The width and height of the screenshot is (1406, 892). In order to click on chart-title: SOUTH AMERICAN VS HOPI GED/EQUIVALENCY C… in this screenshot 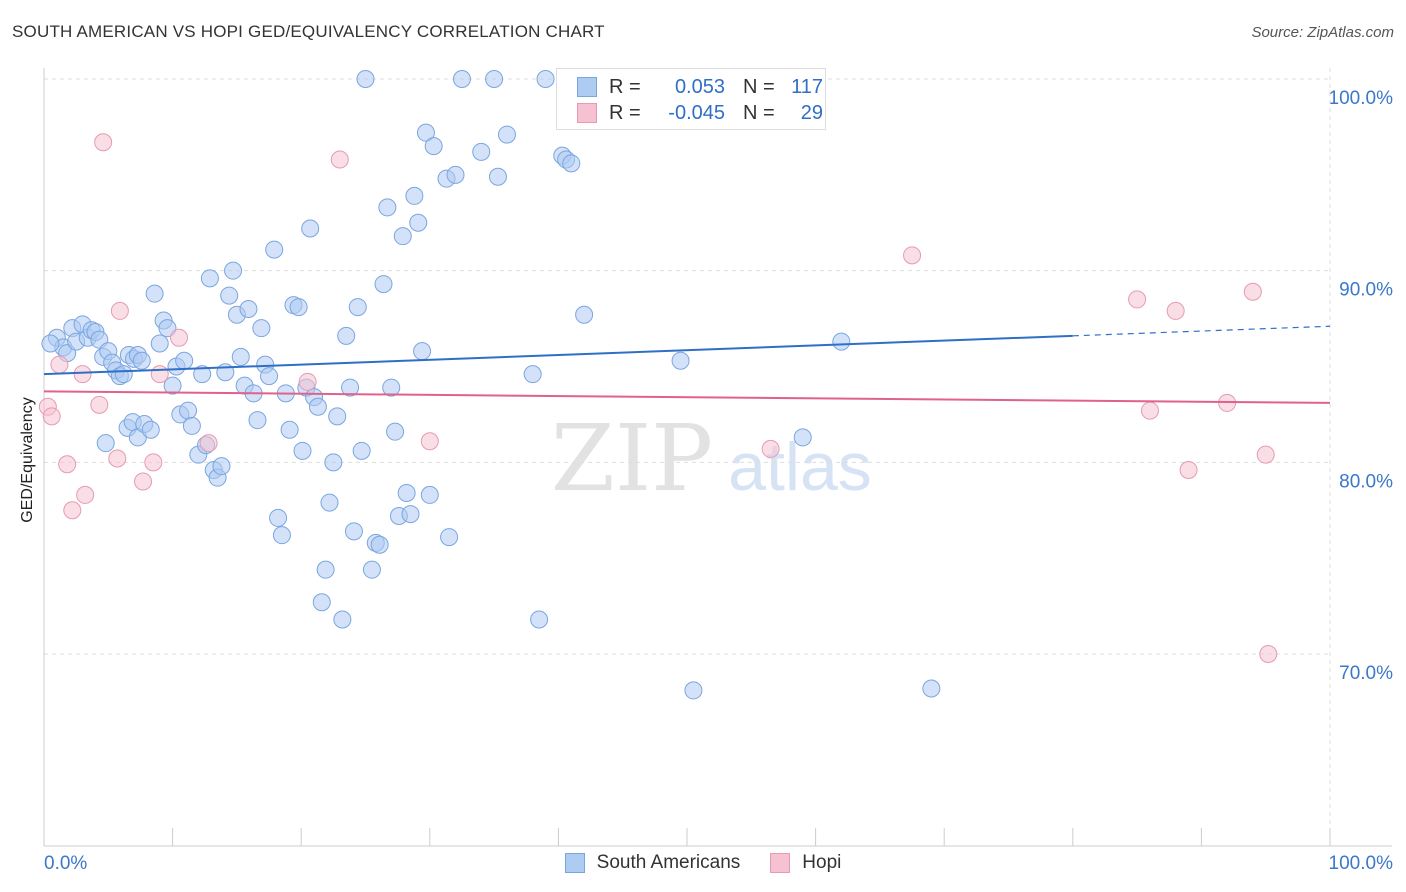, I will do `click(308, 31)`.